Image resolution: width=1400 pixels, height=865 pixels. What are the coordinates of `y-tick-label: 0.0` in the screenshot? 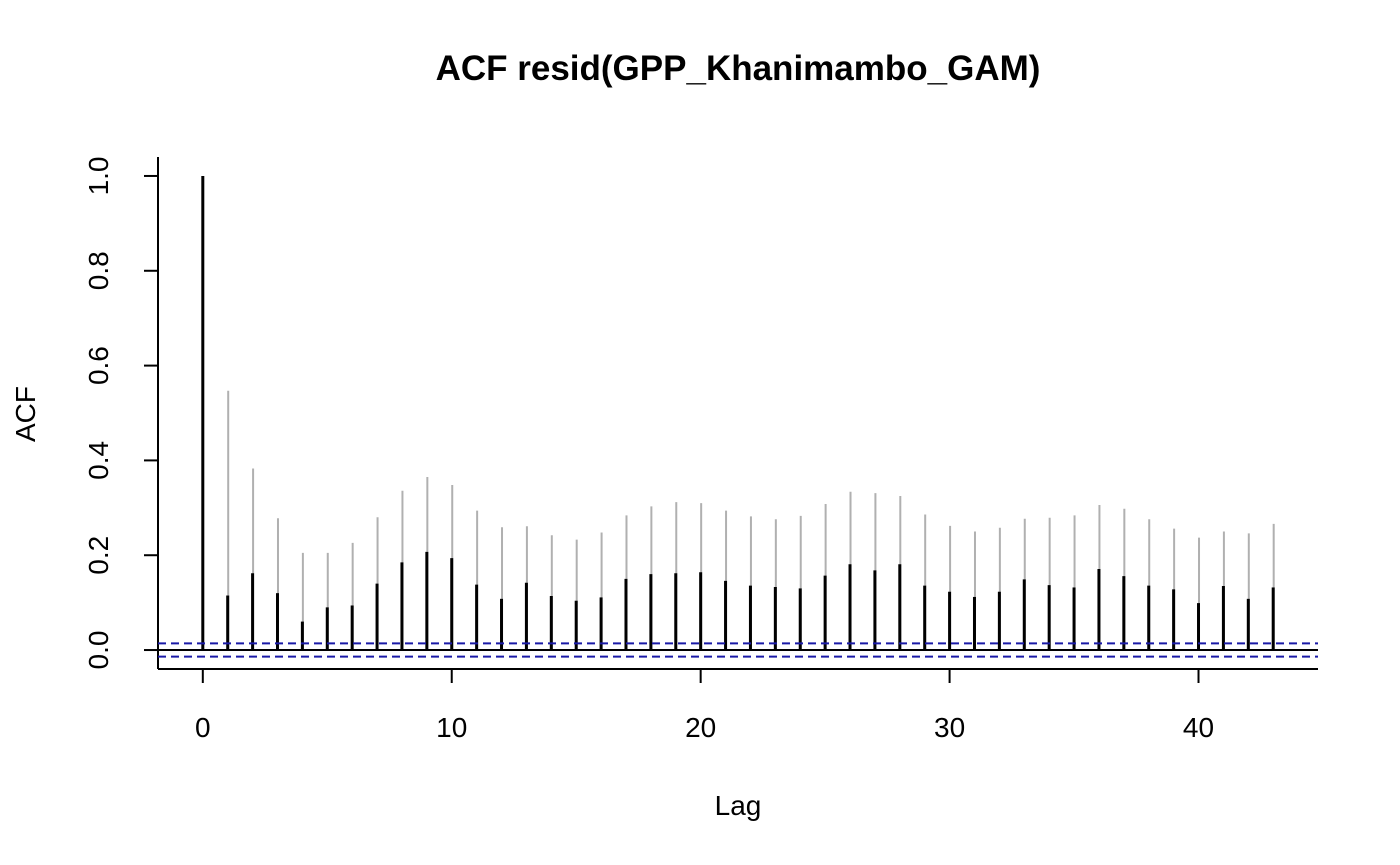 It's located at (98, 650).